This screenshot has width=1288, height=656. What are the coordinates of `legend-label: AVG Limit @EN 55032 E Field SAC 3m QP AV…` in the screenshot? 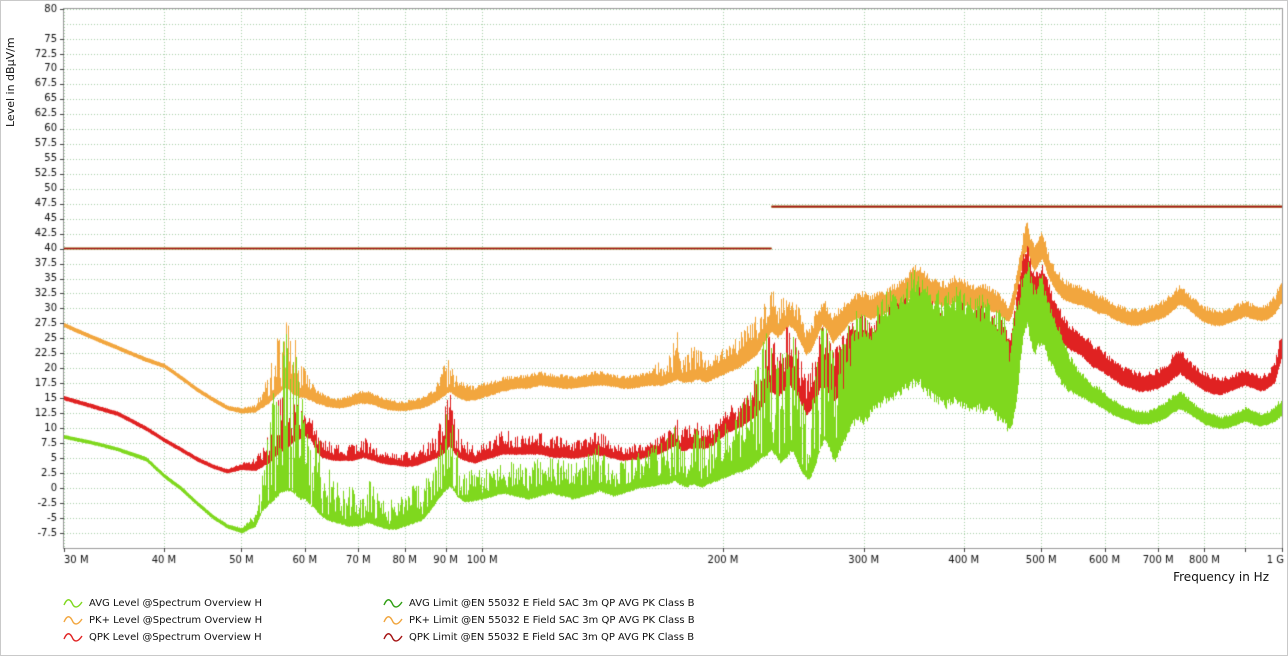 It's located at (552, 603).